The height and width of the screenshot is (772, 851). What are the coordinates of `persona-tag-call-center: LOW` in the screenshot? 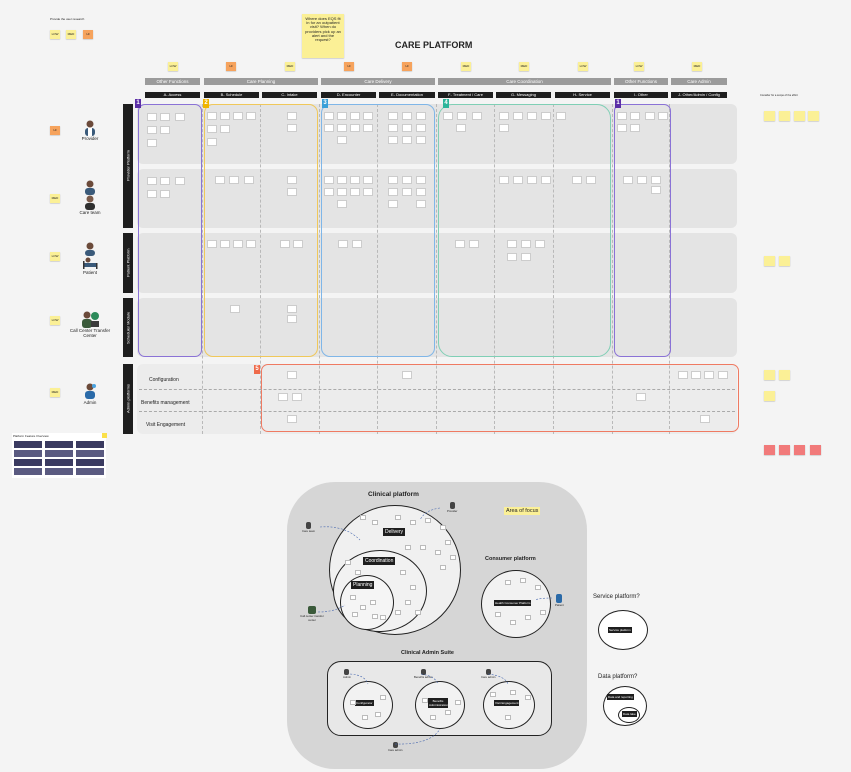 It's located at (55, 320).